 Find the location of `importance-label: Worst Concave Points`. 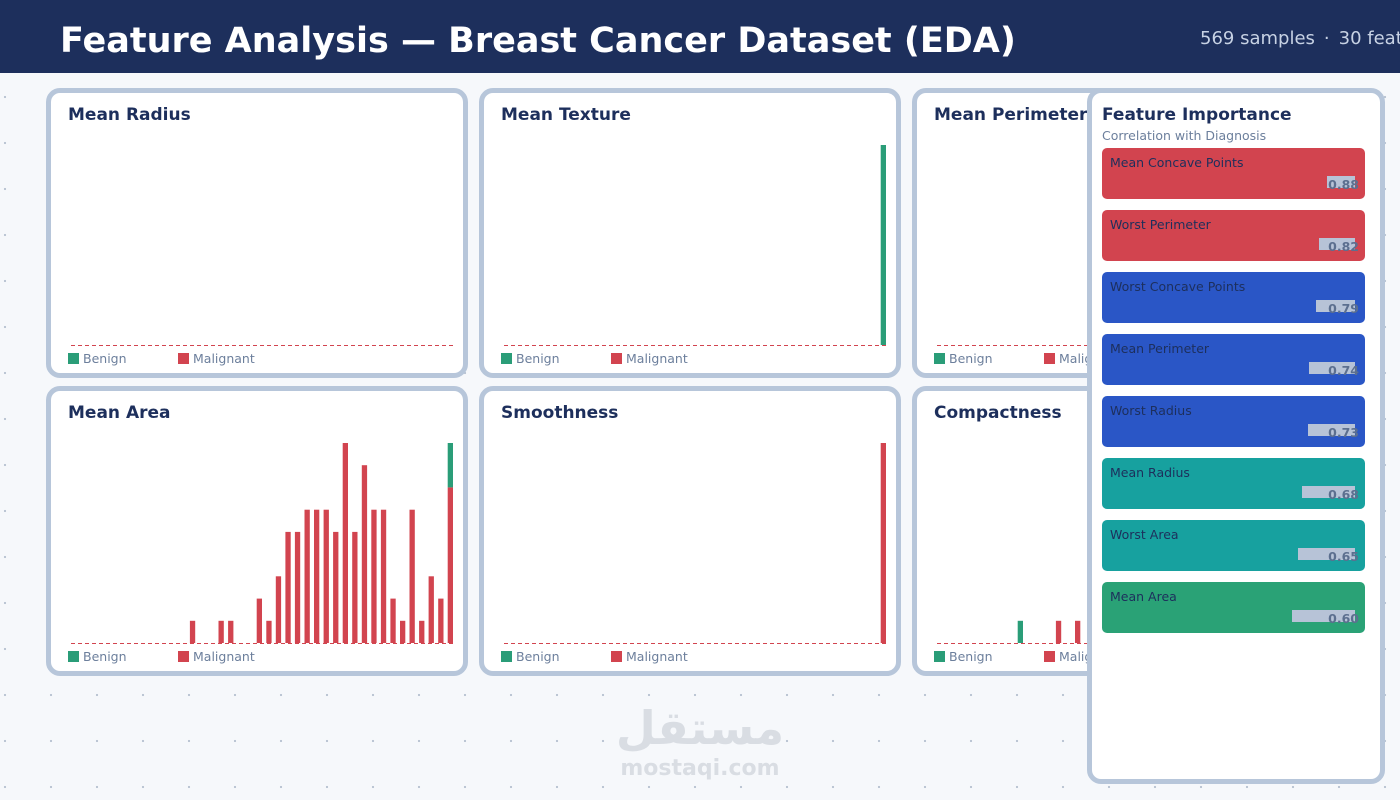

importance-label: Worst Concave Points is located at coordinates (1178, 286).